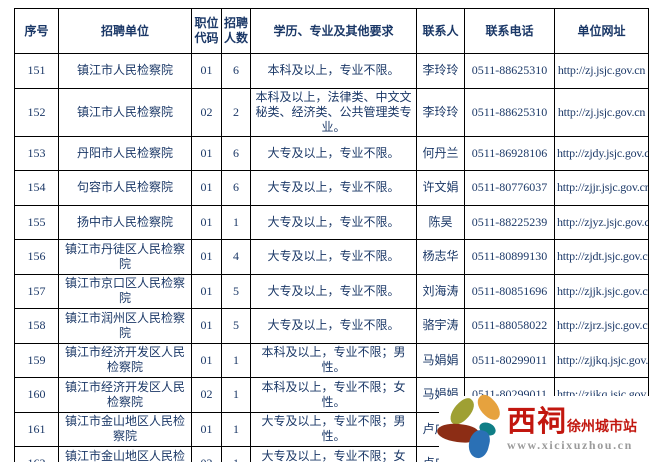 The width and height of the screenshot is (653, 462). Describe the element at coordinates (509, 222) in the screenshot. I see `cell-phone: 0511-88225239` at that location.